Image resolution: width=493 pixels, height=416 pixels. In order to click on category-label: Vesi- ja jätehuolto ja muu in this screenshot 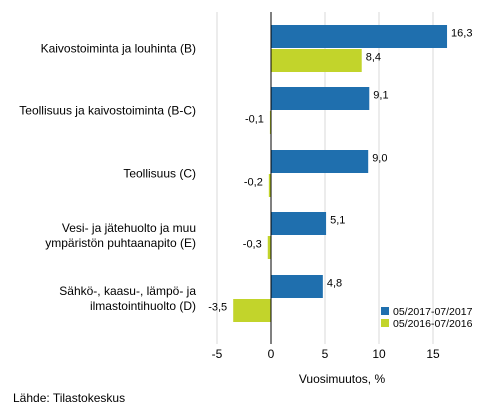, I will do `click(129, 228)`.